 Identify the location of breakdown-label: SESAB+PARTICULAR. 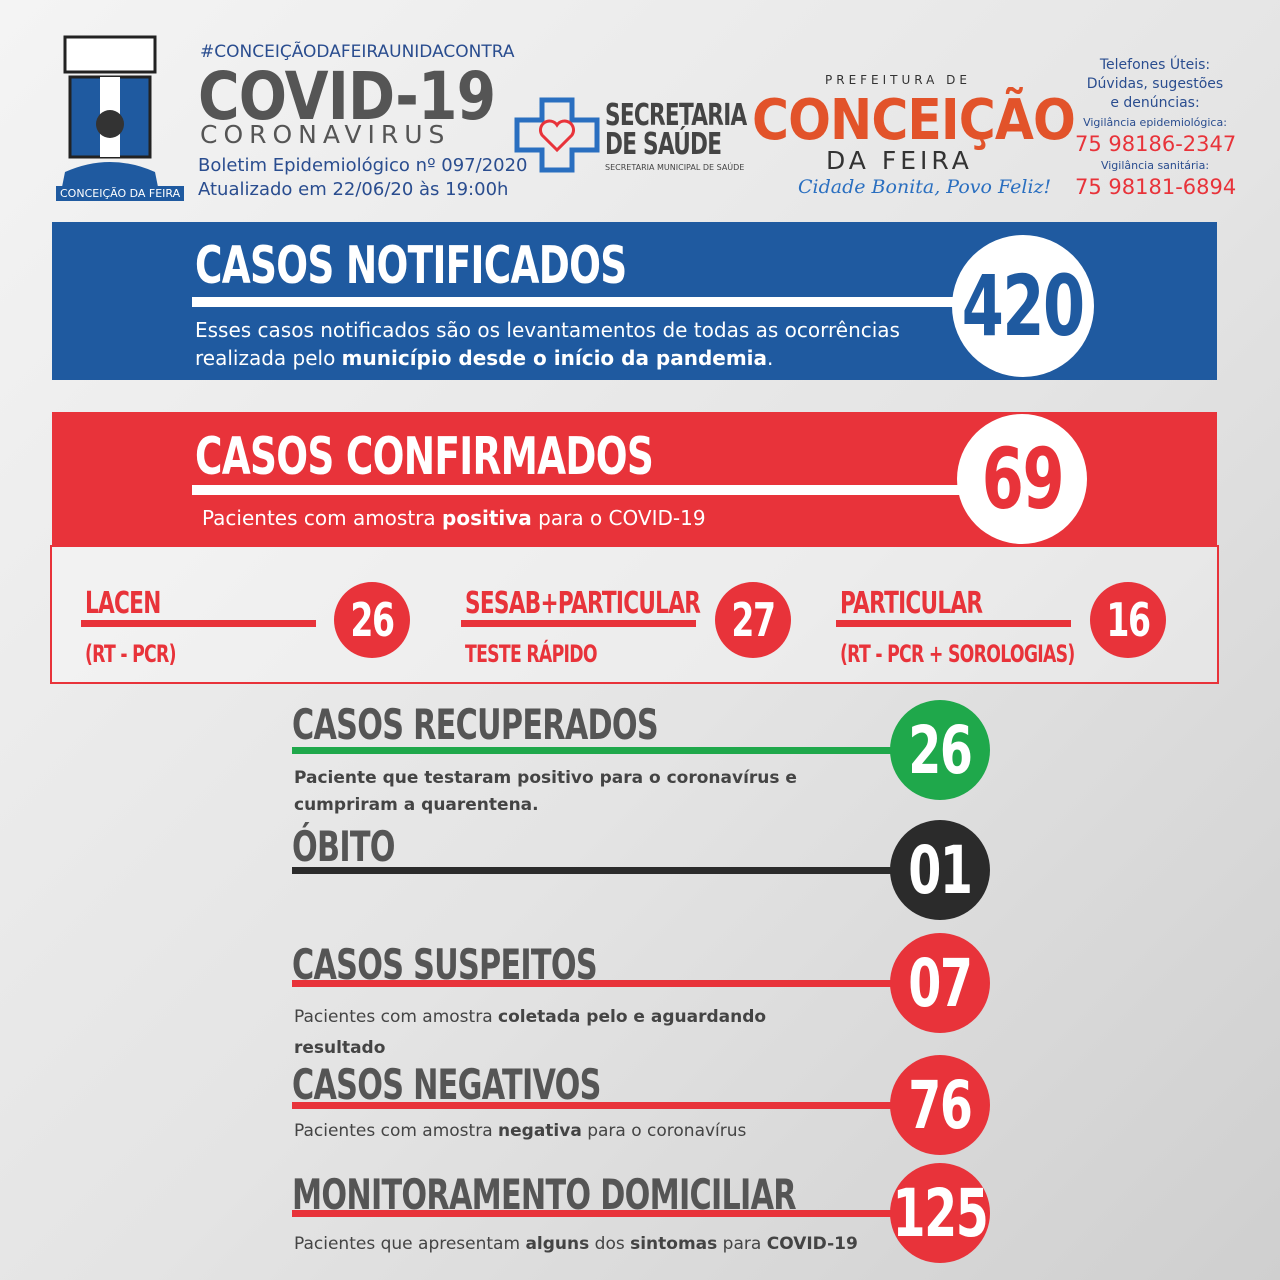
(583, 603).